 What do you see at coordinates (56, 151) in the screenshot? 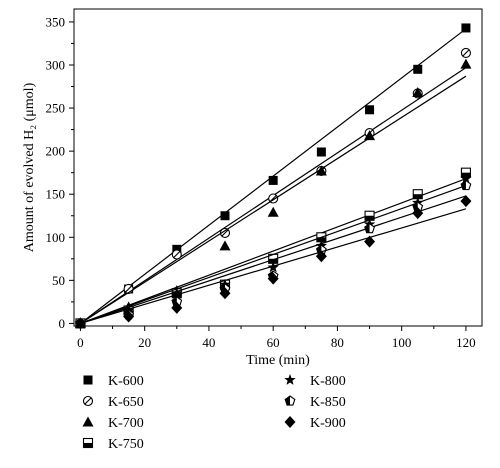
I see `y-tick-label: 200` at bounding box center [56, 151].